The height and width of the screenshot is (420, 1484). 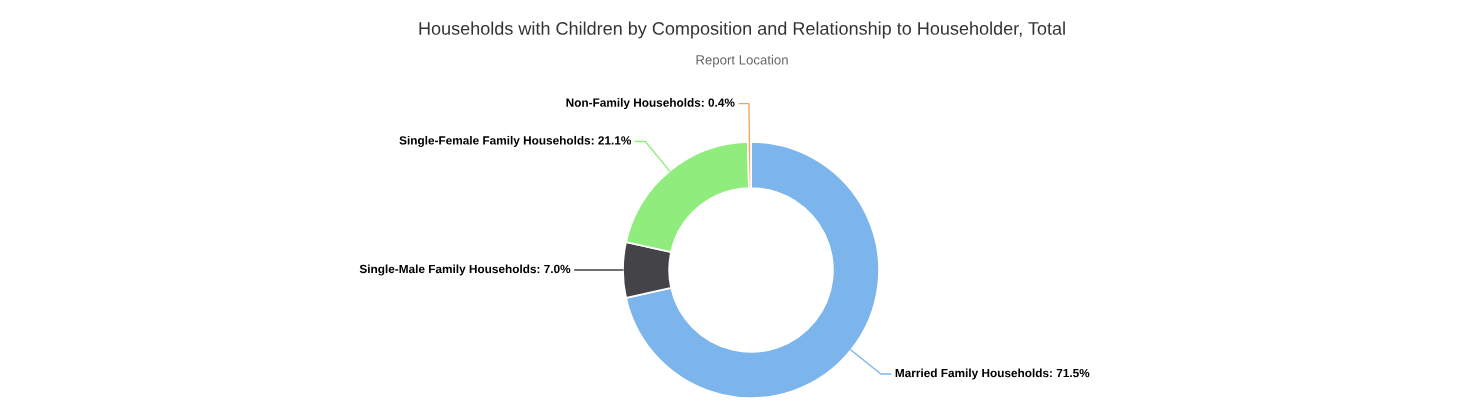 I want to click on slice-label: Married Family Households: 71.5%, so click(x=992, y=374).